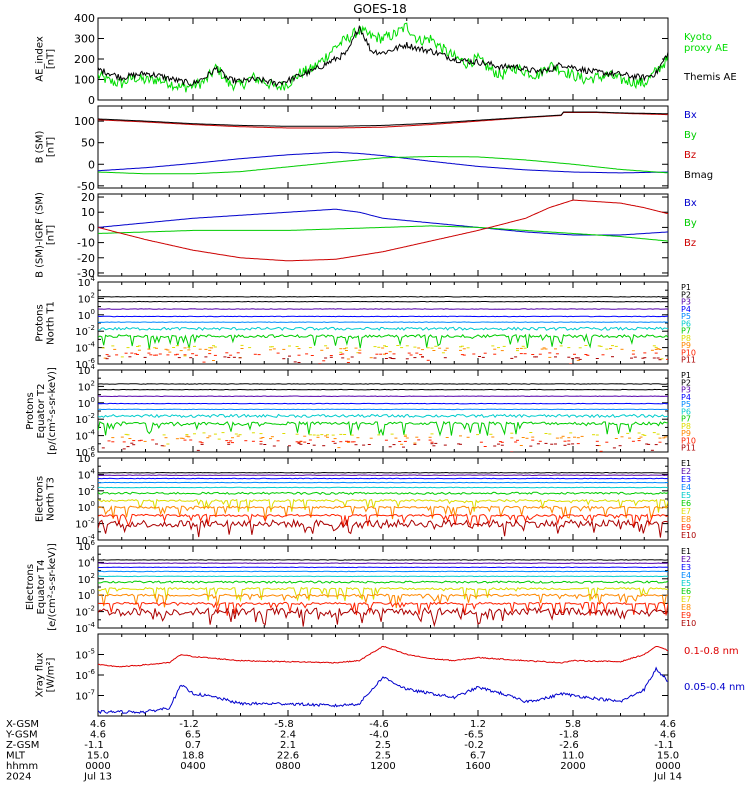 The image size is (750, 800). What do you see at coordinates (383, 416) in the screenshot?
I see `protons_t2-channel-p6` at bounding box center [383, 416].